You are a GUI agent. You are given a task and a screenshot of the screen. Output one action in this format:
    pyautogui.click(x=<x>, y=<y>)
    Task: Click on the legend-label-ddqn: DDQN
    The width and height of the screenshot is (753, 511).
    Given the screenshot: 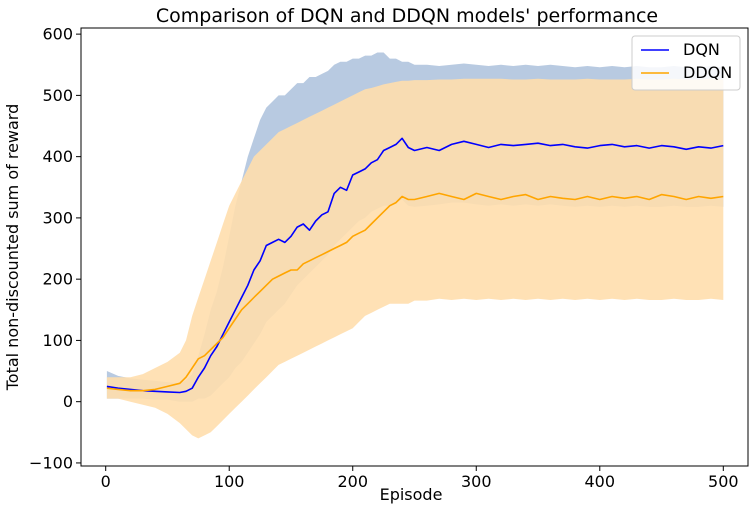 What is the action you would take?
    pyautogui.click(x=707, y=72)
    